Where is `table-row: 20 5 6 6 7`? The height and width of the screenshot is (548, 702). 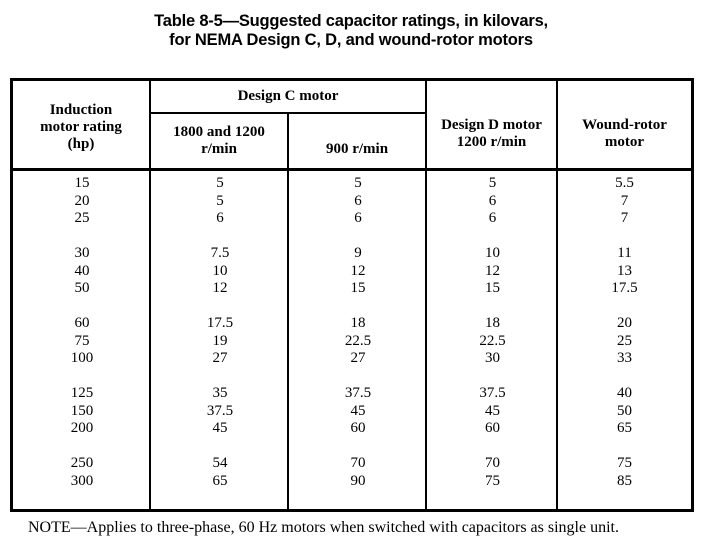 table-row: 20 5 6 6 7 is located at coordinates (352, 202).